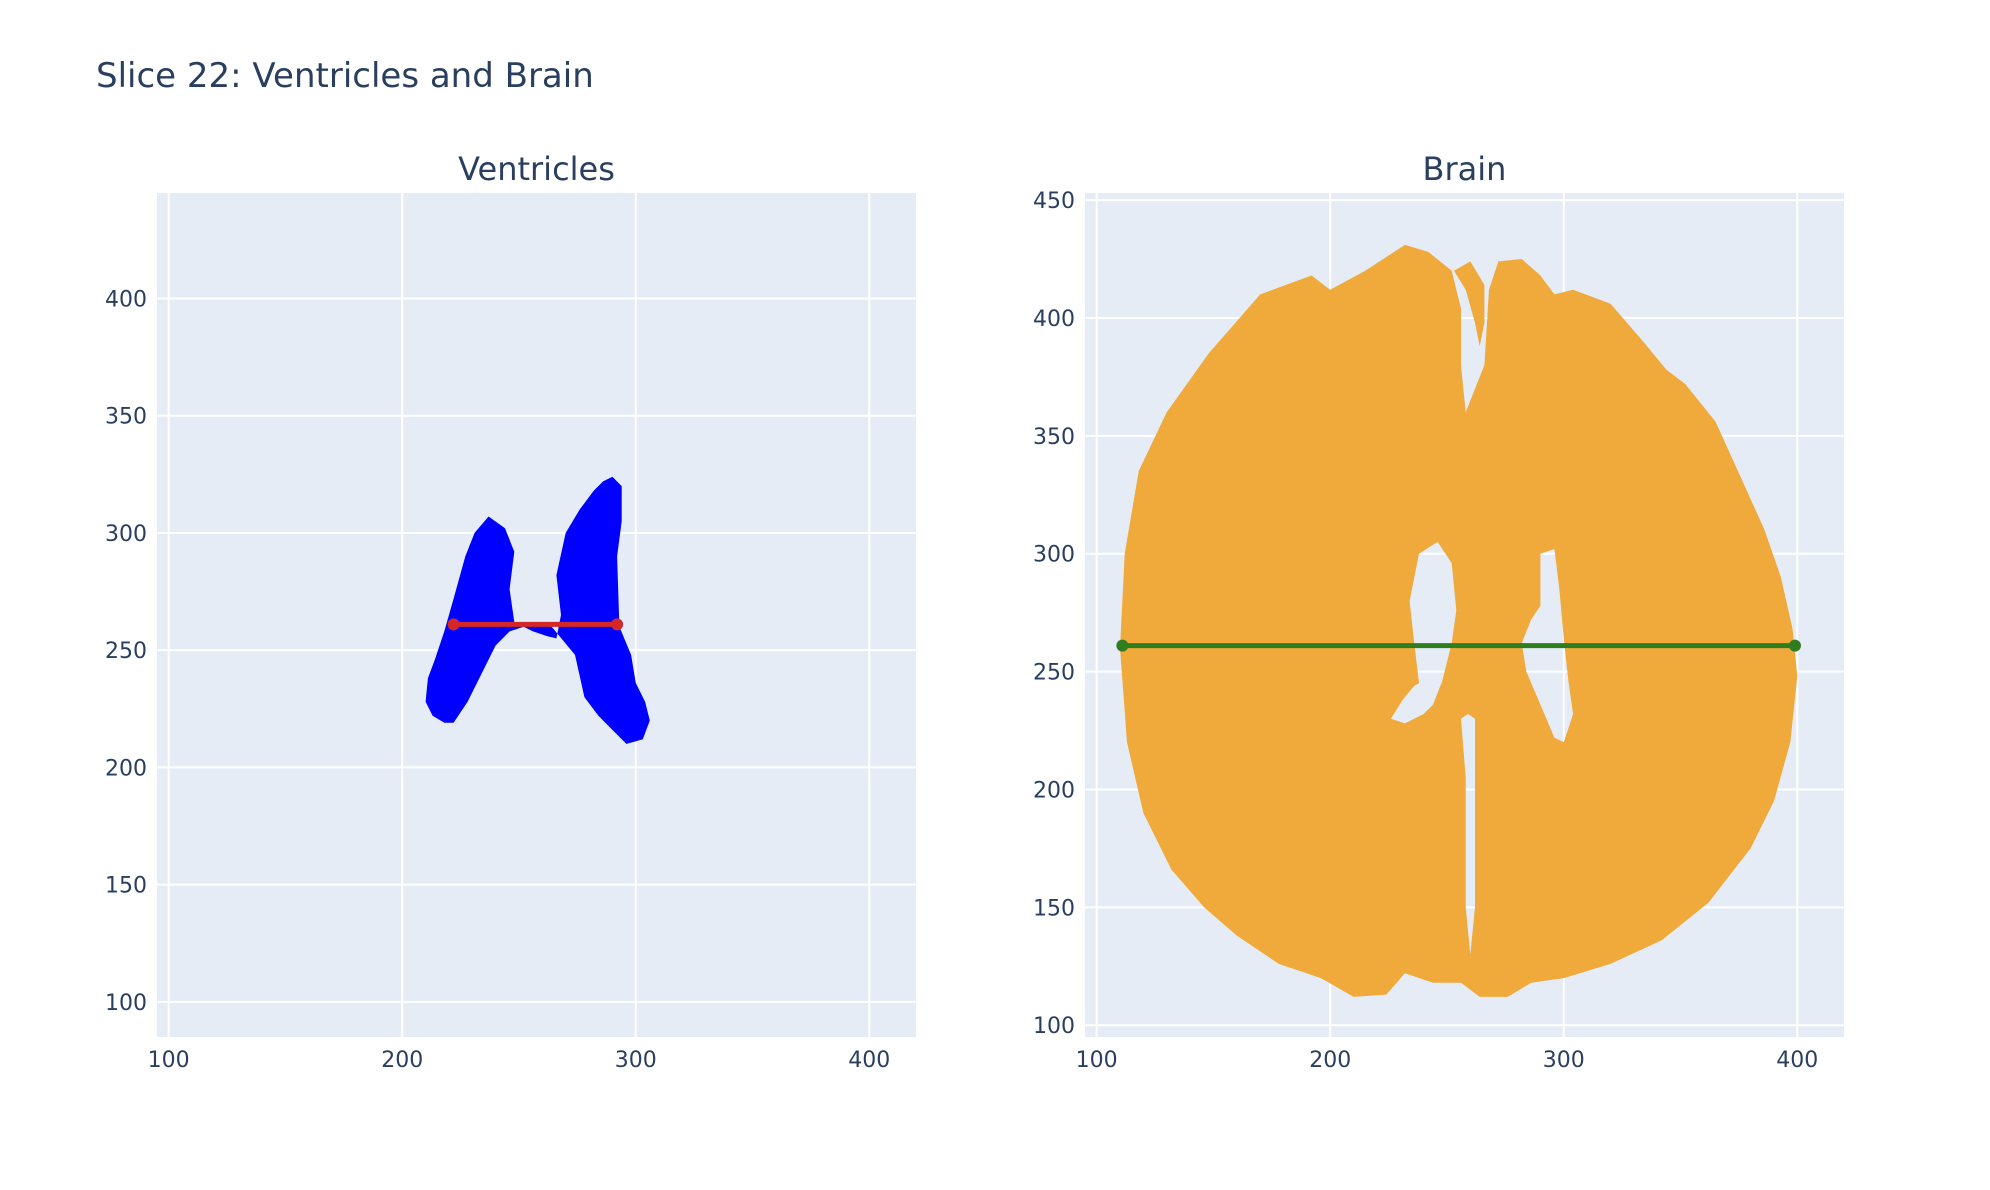 The image size is (1990, 1190). What do you see at coordinates (1054, 201) in the screenshot?
I see `y-tick-label: 450` at bounding box center [1054, 201].